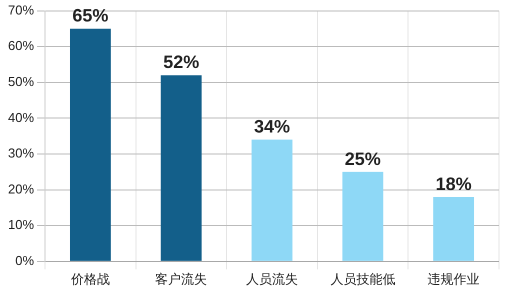  Describe the element at coordinates (272, 280) in the screenshot. I see `x-tick-label: 人员流失` at that location.